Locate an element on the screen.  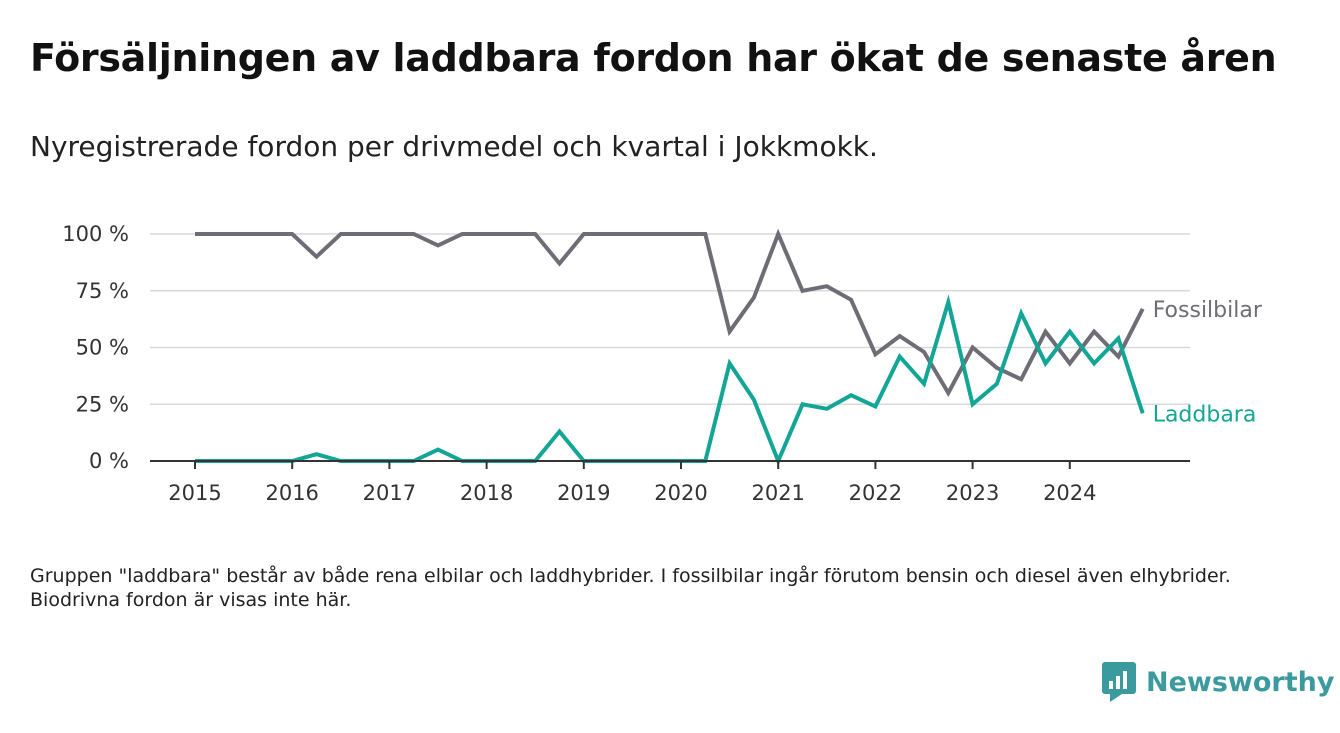
series-label-fossilbilar: Fossilbilar is located at coordinates (1208, 310).